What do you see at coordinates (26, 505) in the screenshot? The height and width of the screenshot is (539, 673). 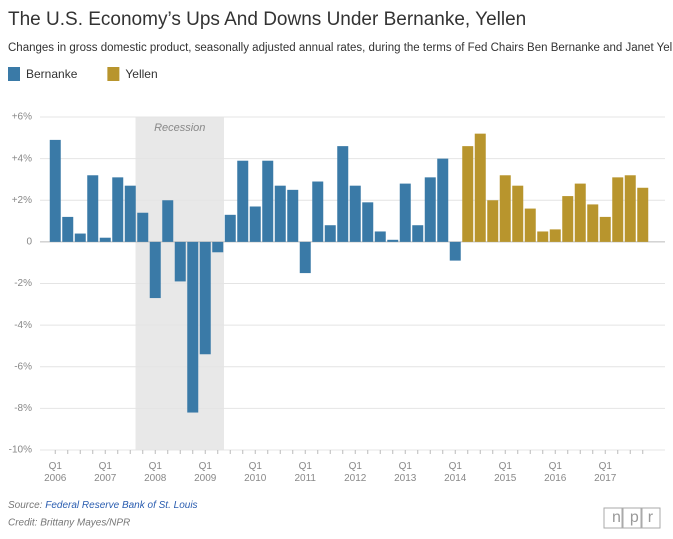 I see `source-label: Source:` at bounding box center [26, 505].